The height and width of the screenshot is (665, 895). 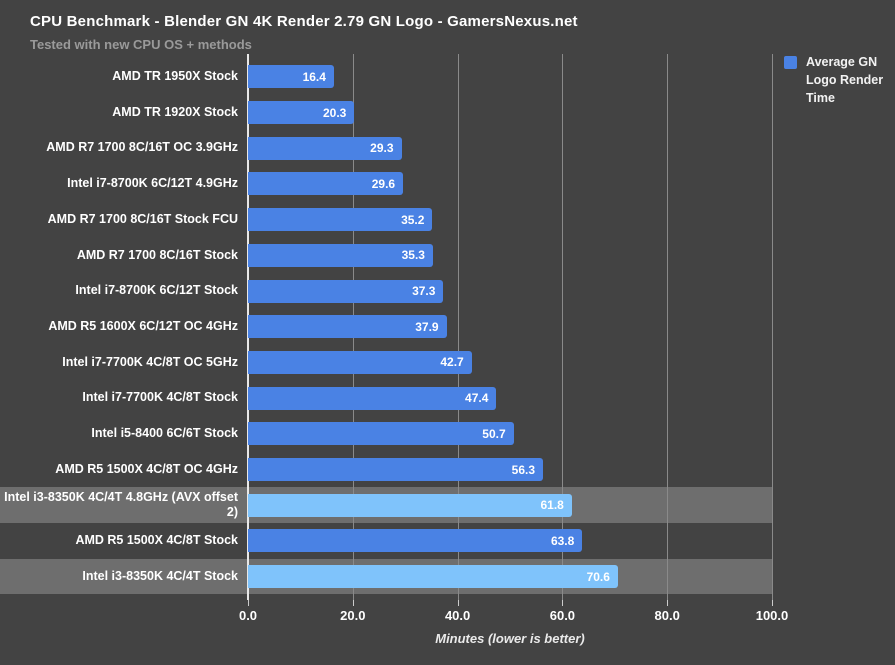 What do you see at coordinates (157, 254) in the screenshot?
I see `category-label: AMD R7 1700 8C/16T Stock` at bounding box center [157, 254].